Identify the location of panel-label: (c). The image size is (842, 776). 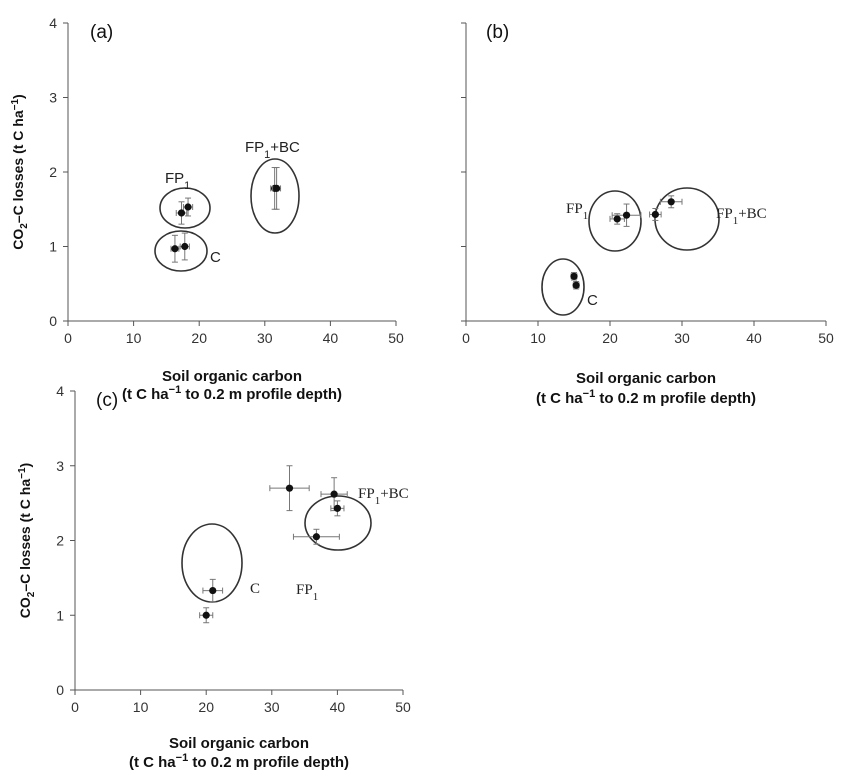
(107, 400).